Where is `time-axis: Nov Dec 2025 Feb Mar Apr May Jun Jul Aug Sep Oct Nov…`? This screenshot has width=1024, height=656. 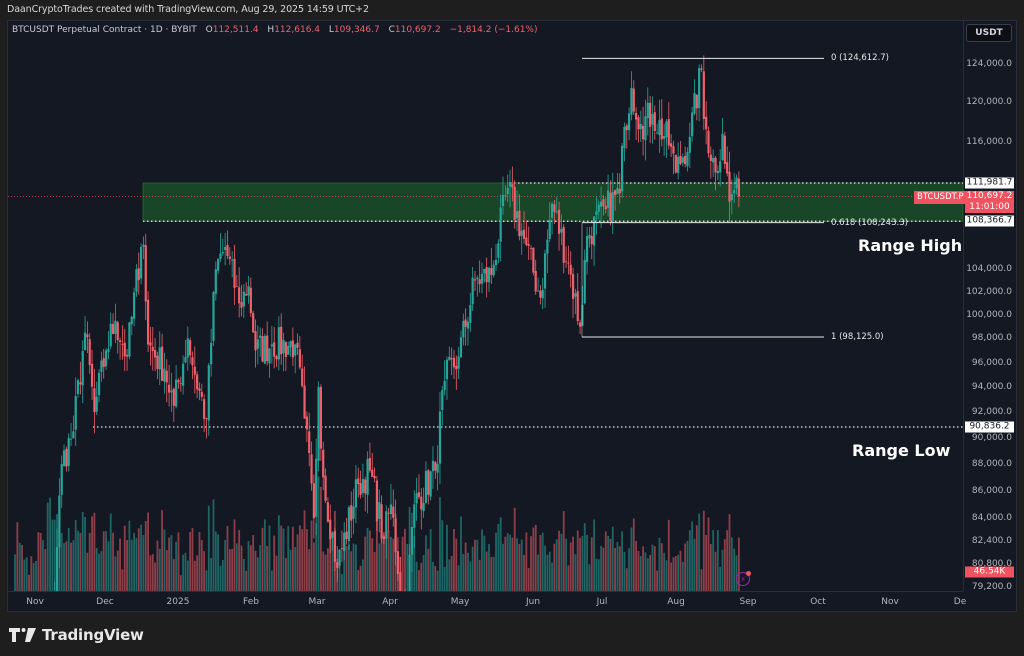 time-axis: Nov Dec 2025 Feb Mar Apr May Jun Jul Aug Sep Oct Nov… is located at coordinates (487, 601).